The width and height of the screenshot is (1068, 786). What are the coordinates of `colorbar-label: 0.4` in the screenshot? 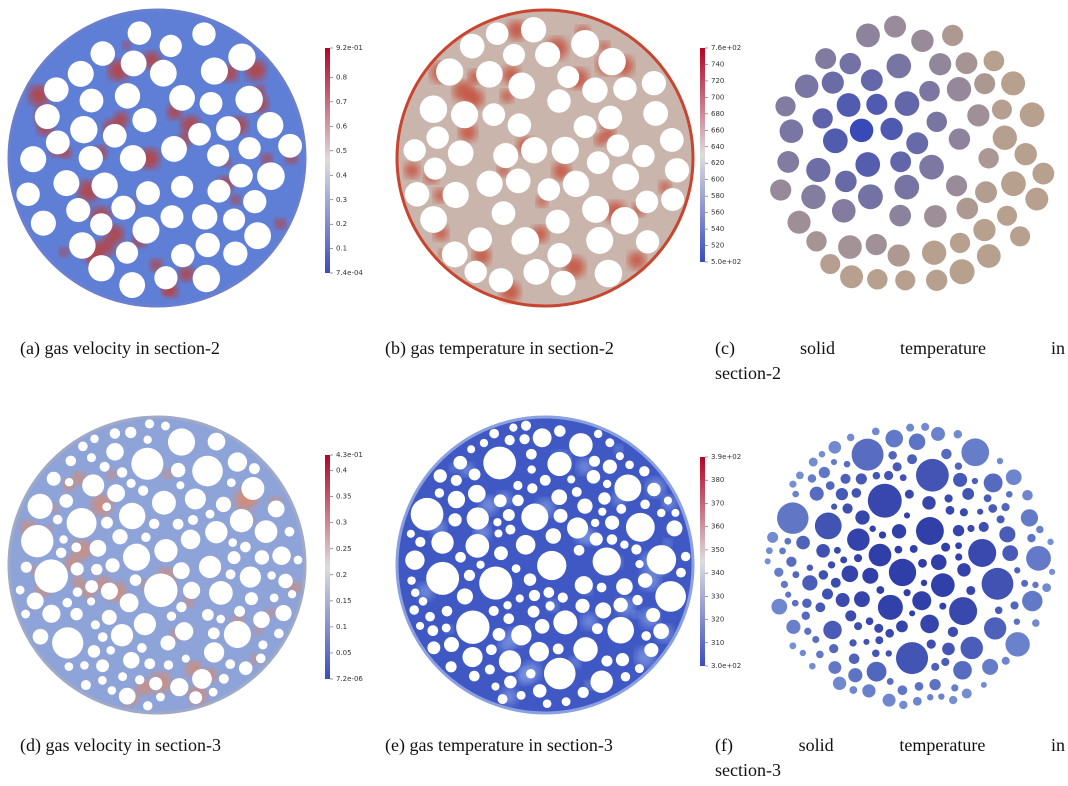 It's located at (342, 175).